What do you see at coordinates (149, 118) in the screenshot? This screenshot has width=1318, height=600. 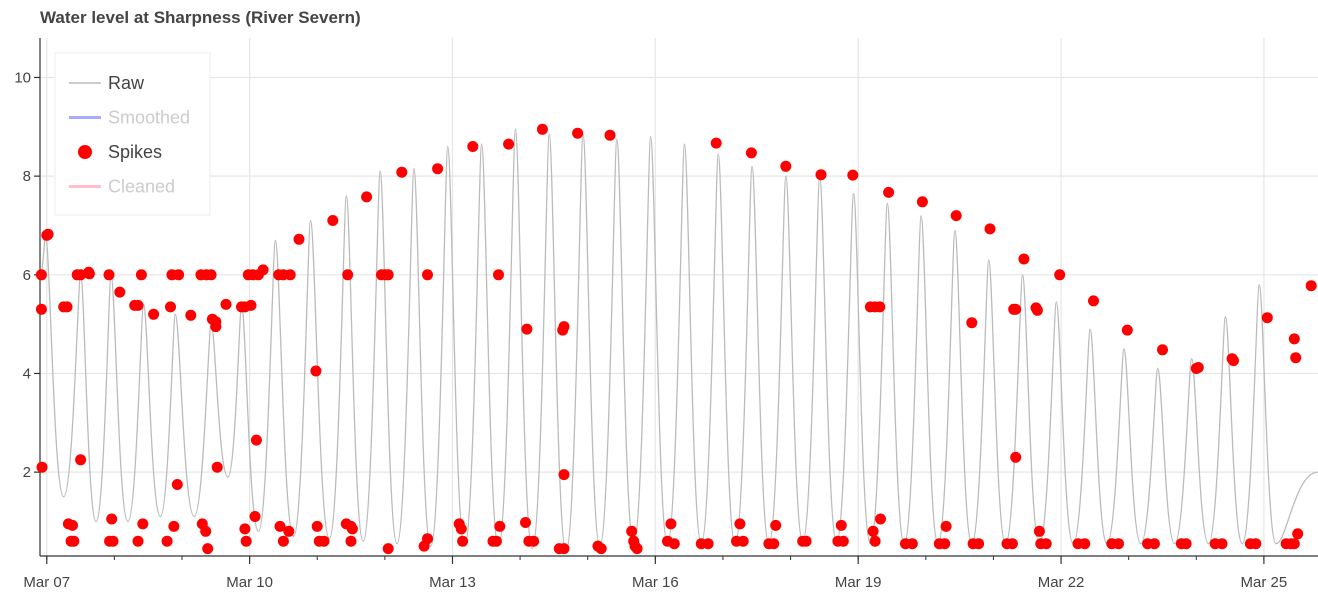 I see `legend-label-smoothed: Smoothed` at bounding box center [149, 118].